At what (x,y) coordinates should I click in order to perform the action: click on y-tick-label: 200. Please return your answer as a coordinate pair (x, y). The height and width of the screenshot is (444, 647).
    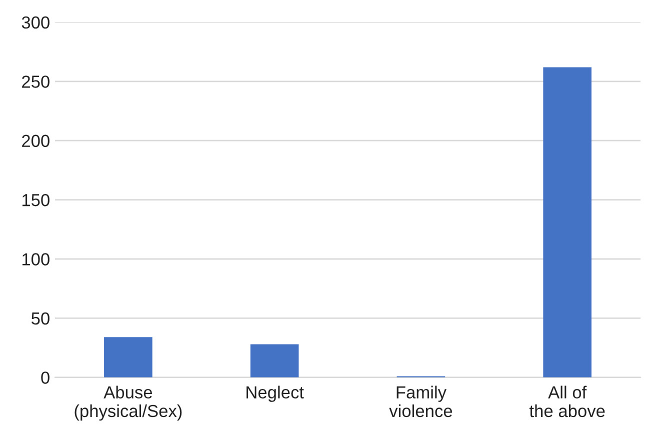
    Looking at the image, I should click on (36, 141).